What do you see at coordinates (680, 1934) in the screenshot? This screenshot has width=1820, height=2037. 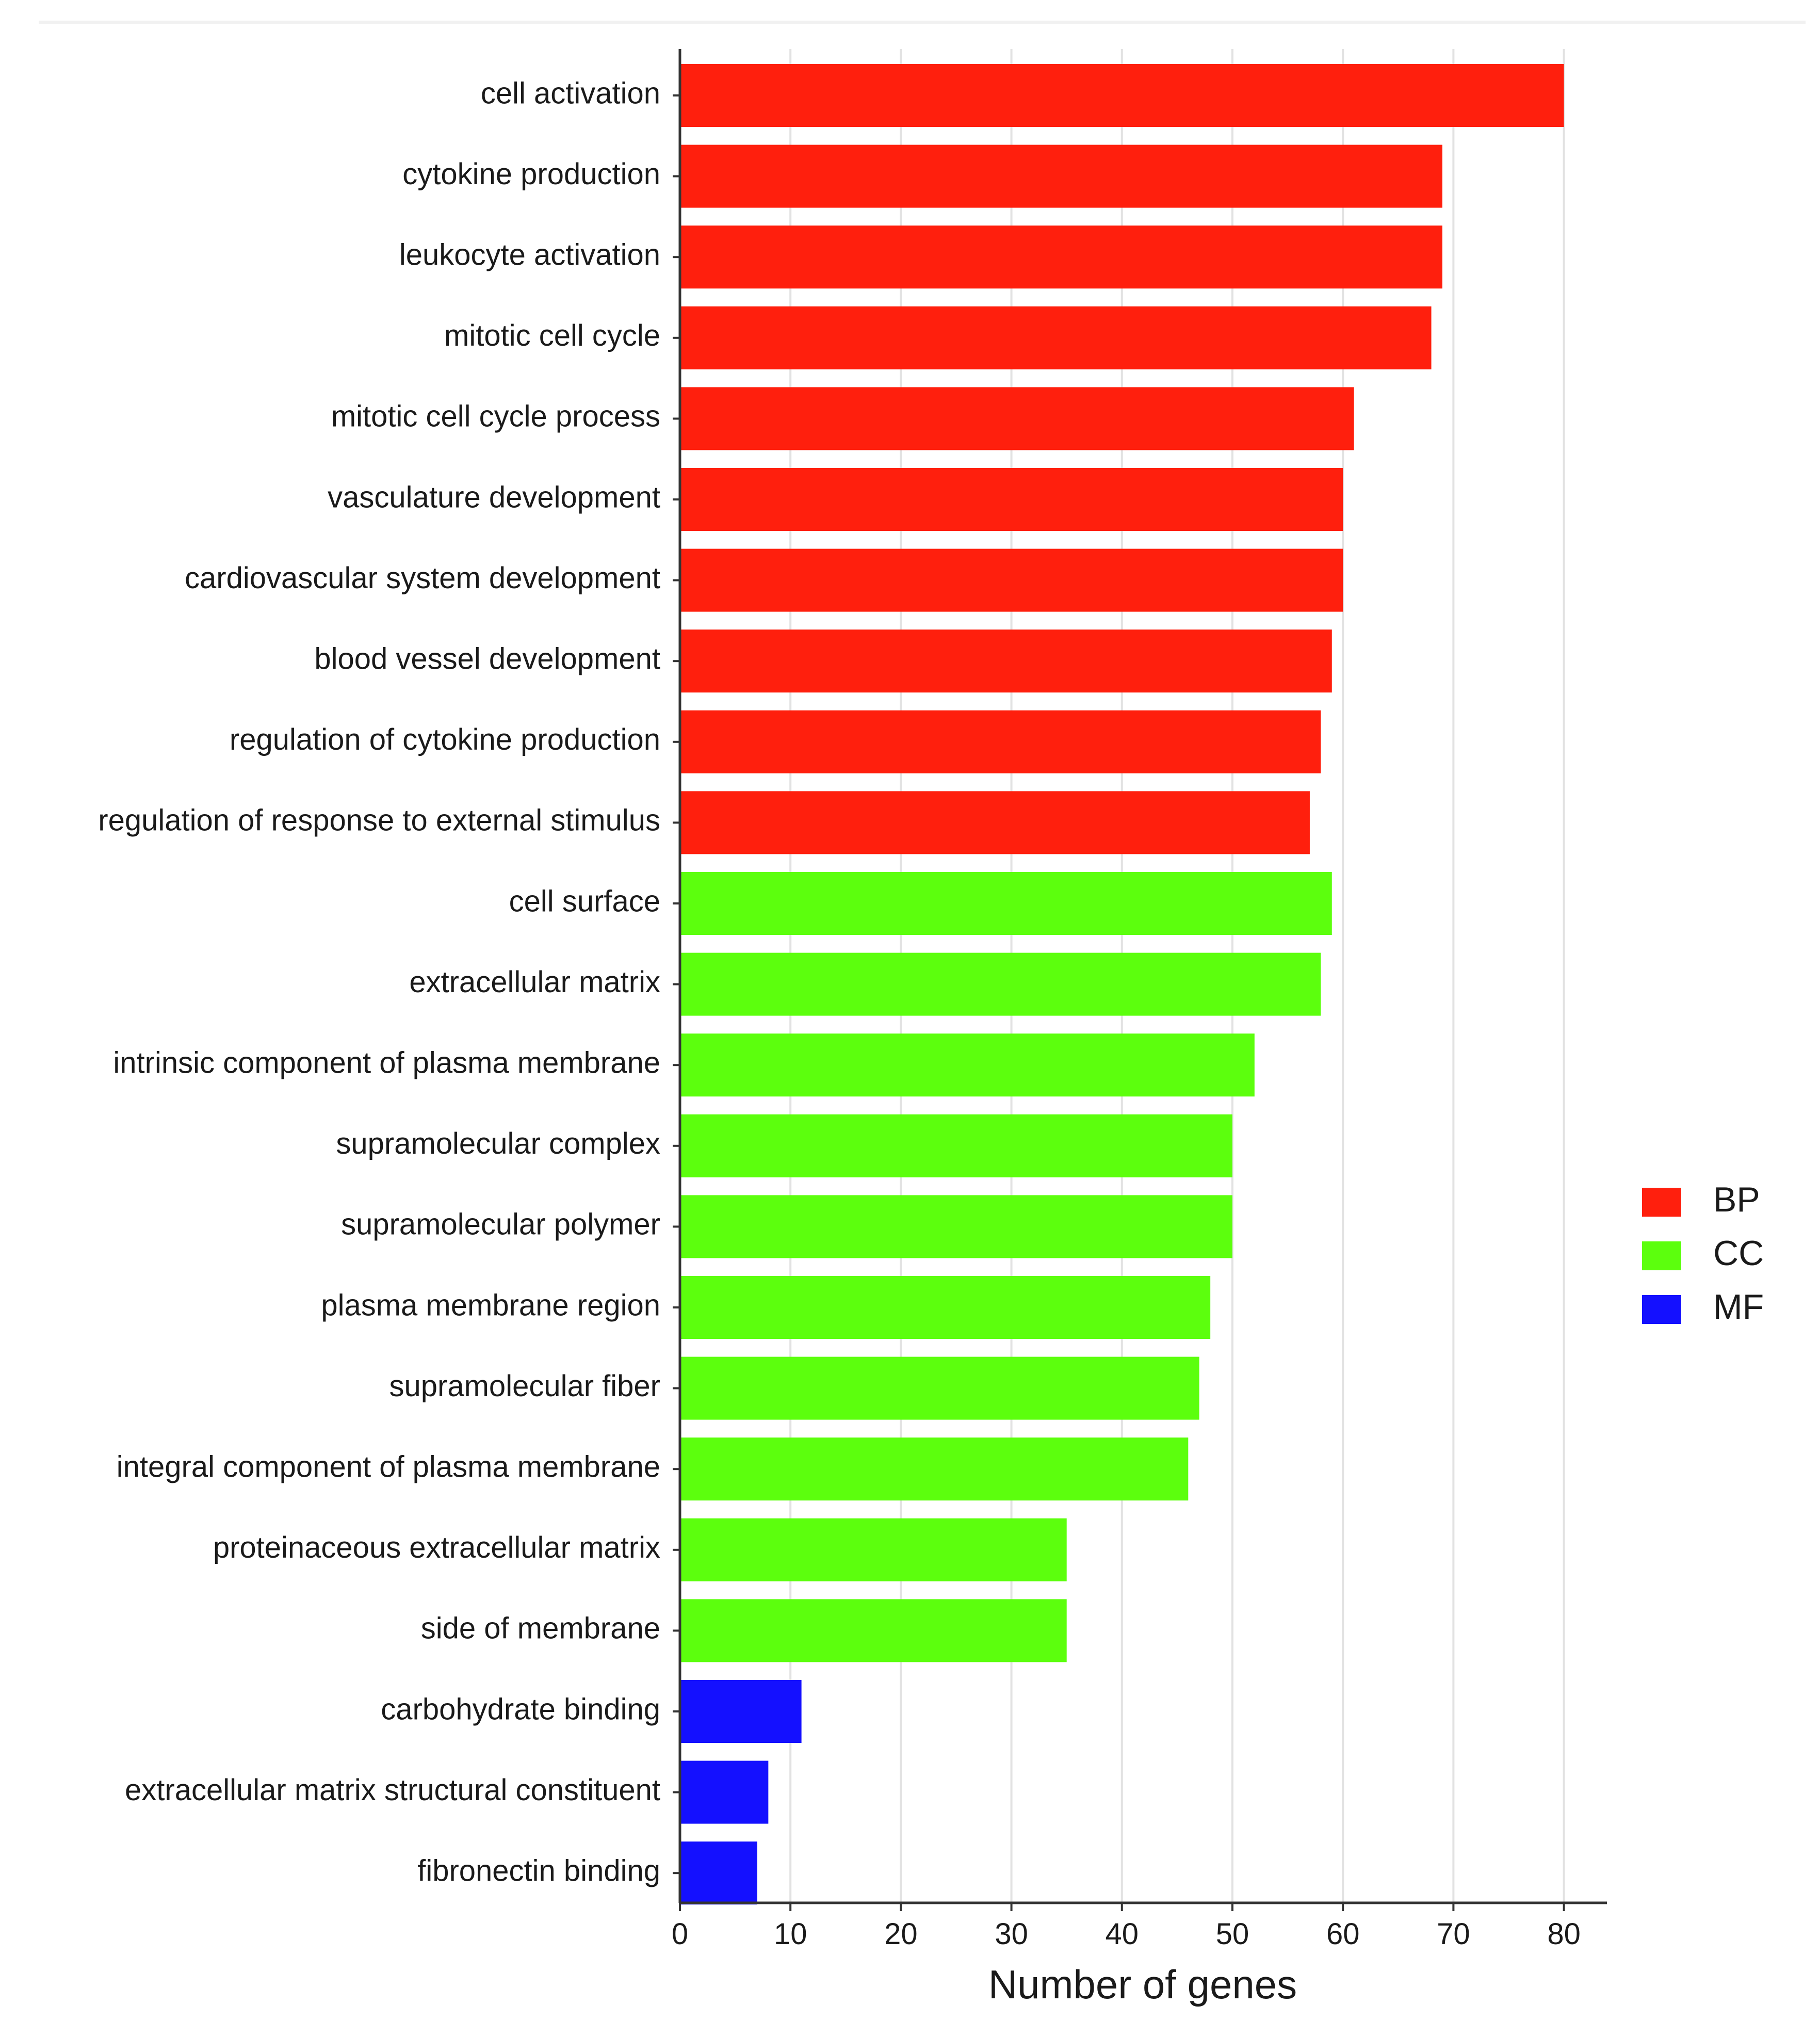 I see `x-tick-label-0: 0` at bounding box center [680, 1934].